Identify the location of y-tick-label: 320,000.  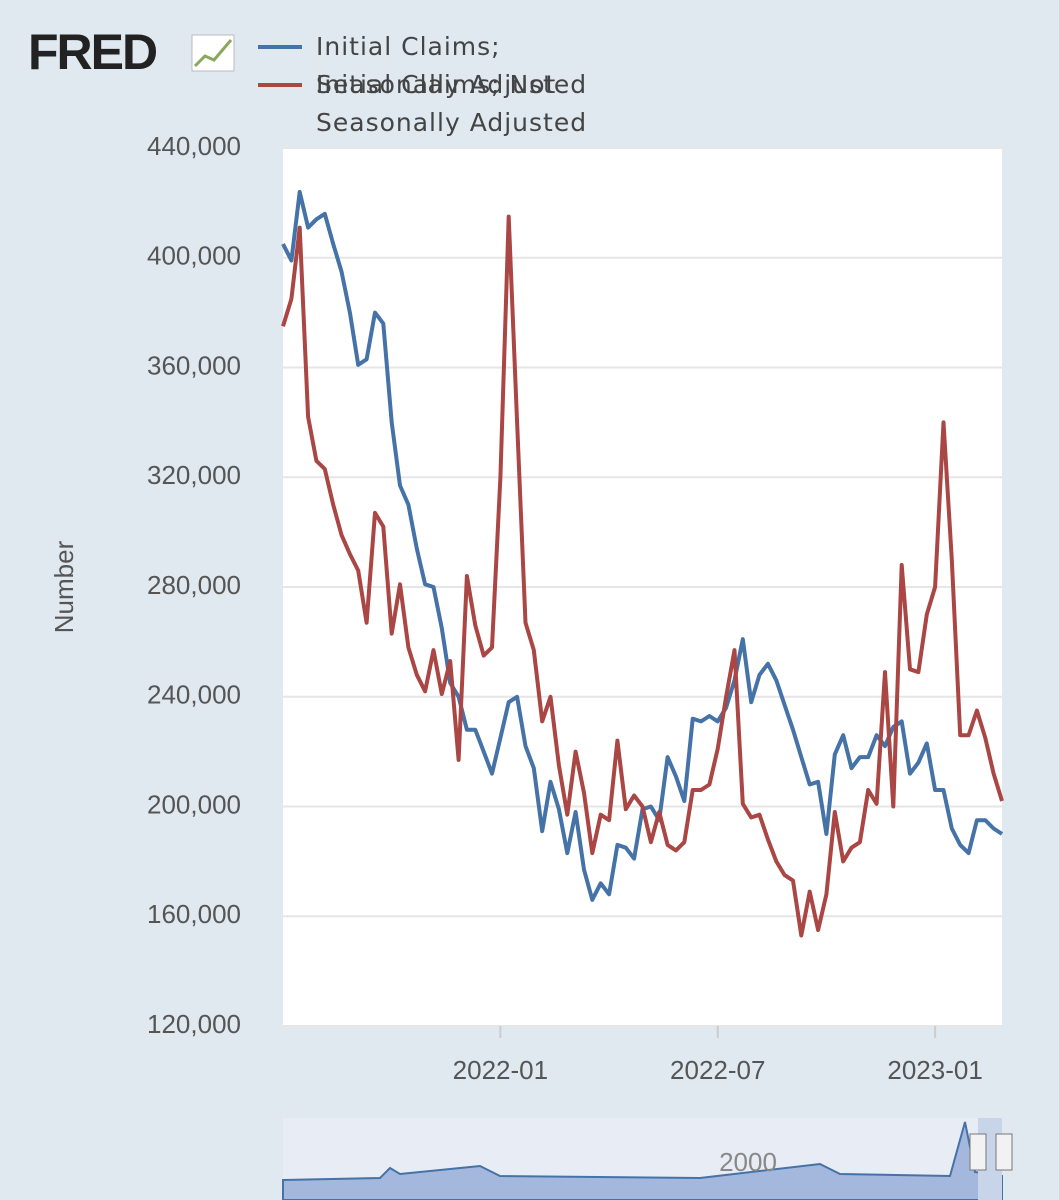
(194, 475).